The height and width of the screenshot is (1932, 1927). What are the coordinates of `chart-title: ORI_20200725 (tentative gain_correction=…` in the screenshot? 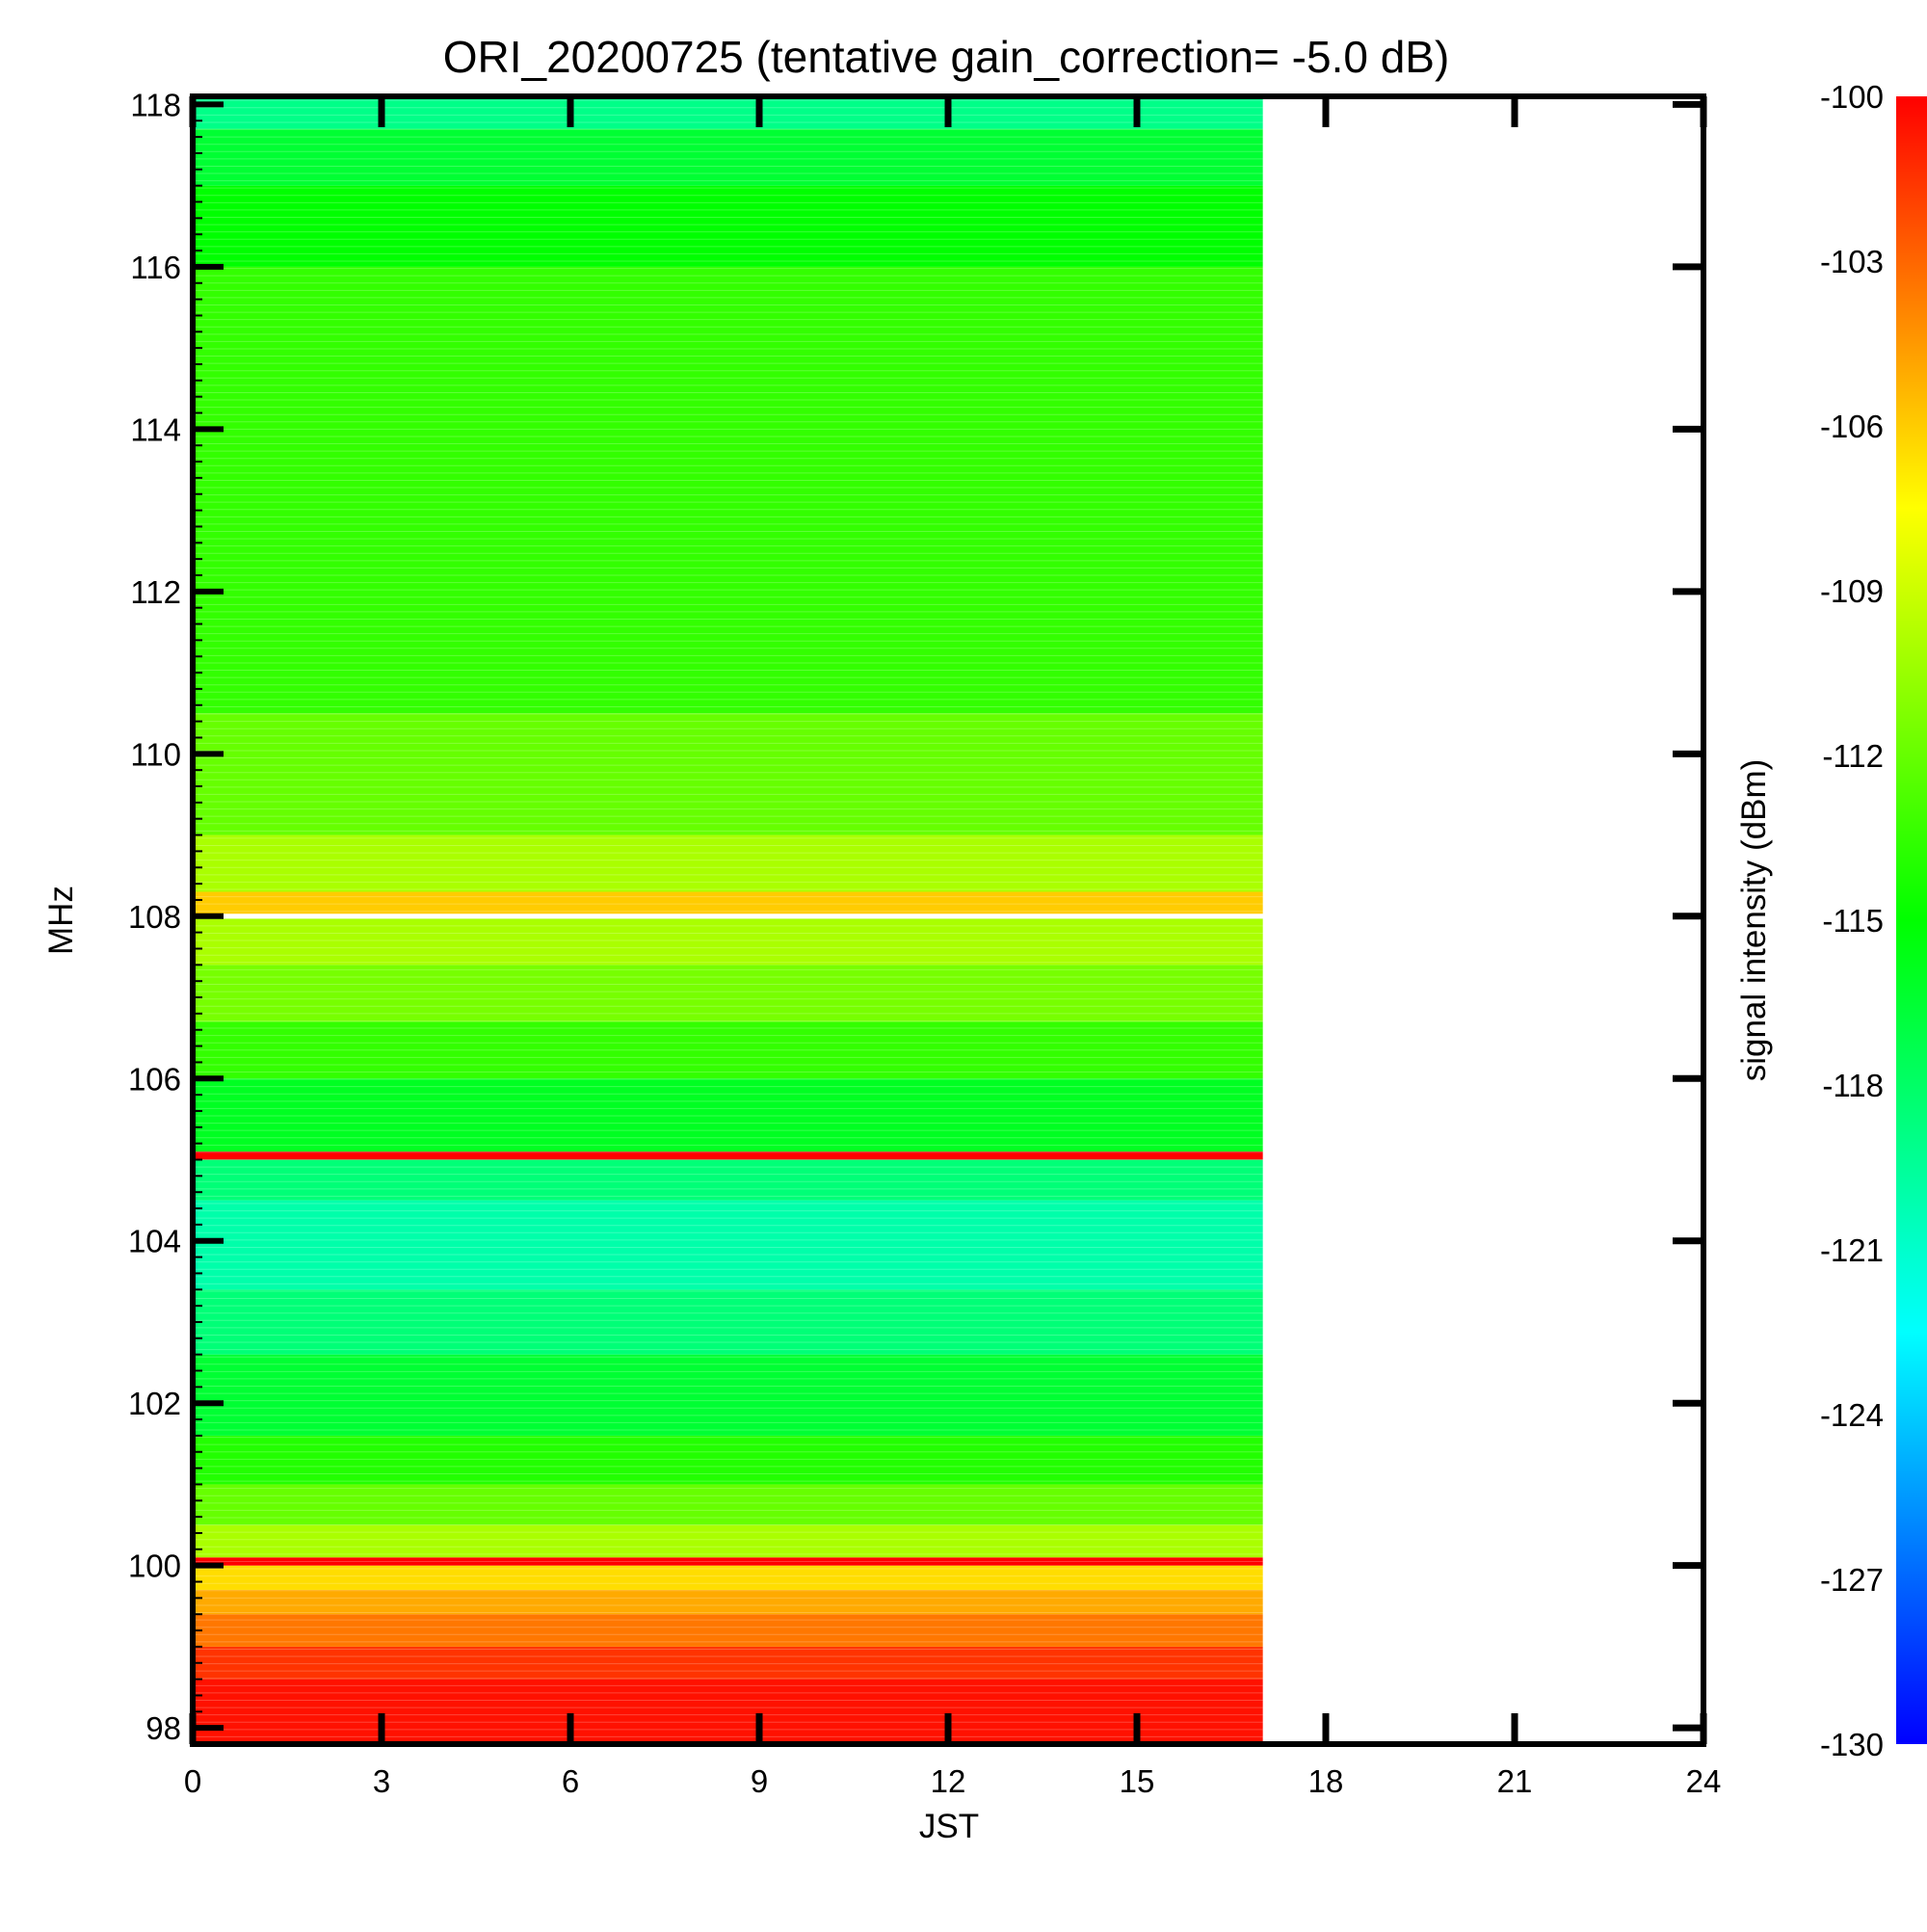 It's located at (947, 57).